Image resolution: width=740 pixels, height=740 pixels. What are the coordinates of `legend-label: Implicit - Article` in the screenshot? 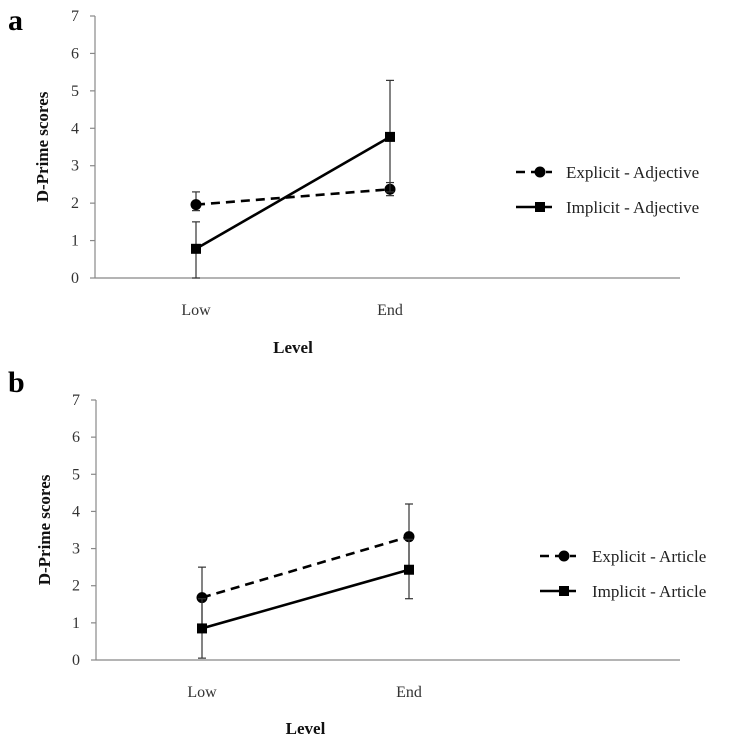 It's located at (649, 591).